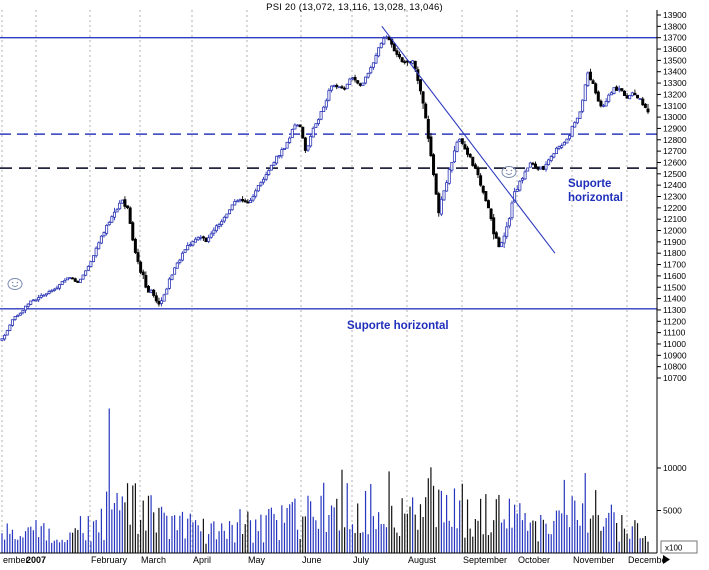 This screenshot has height=570, width=709. I want to click on price-axis-label: 11600, so click(674, 276).